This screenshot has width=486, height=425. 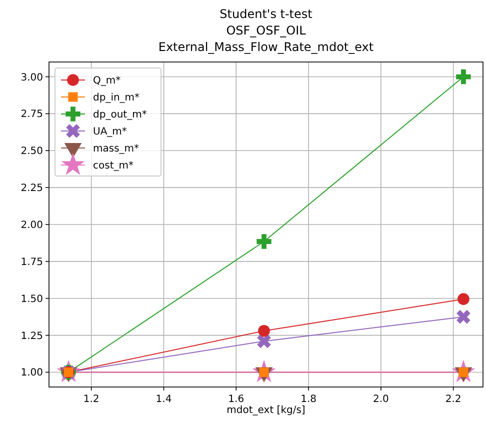 What do you see at coordinates (164, 399) in the screenshot?
I see `x-tick-label: 1.4` at bounding box center [164, 399].